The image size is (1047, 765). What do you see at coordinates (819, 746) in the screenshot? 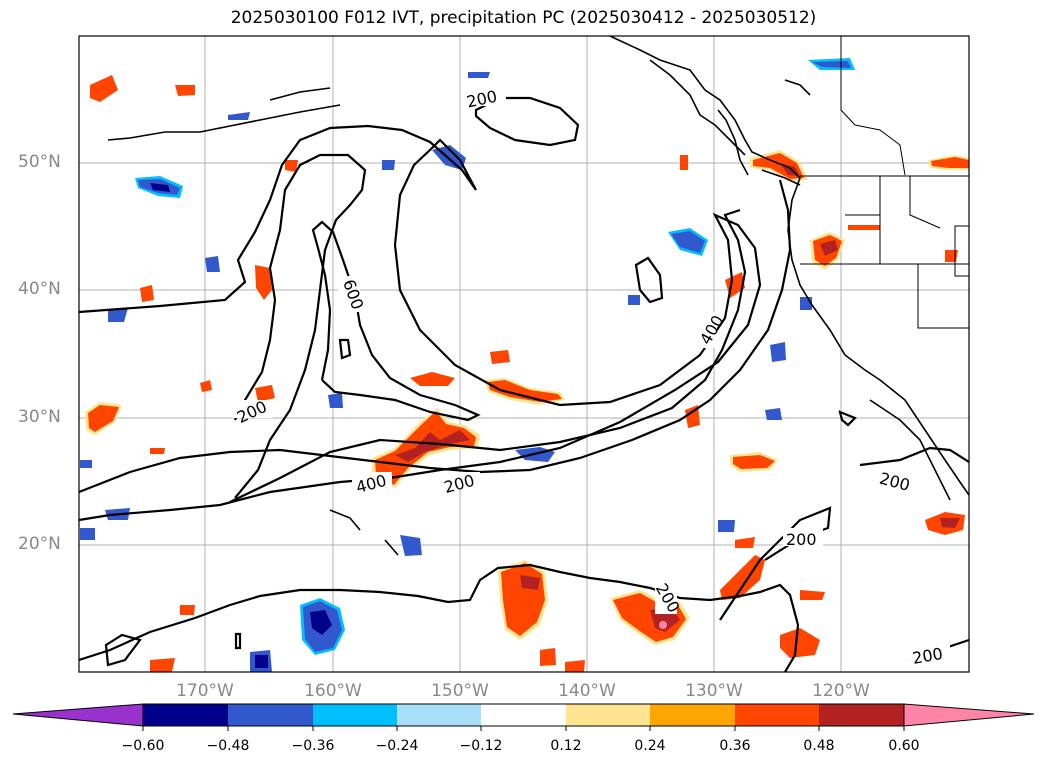
I see `colorbar-tick-label: 0.48` at bounding box center [819, 746].